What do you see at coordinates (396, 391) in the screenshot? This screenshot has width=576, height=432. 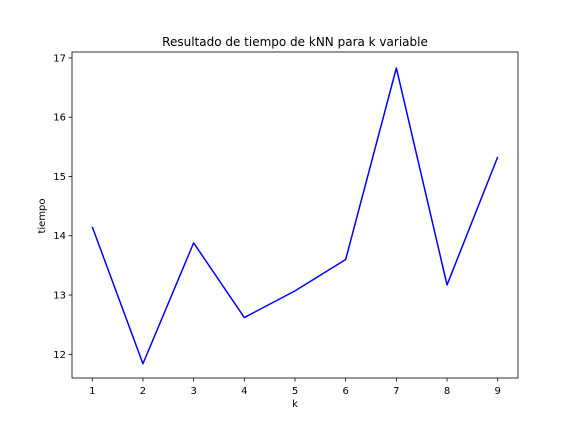 I see `x-tick-label: 7` at bounding box center [396, 391].